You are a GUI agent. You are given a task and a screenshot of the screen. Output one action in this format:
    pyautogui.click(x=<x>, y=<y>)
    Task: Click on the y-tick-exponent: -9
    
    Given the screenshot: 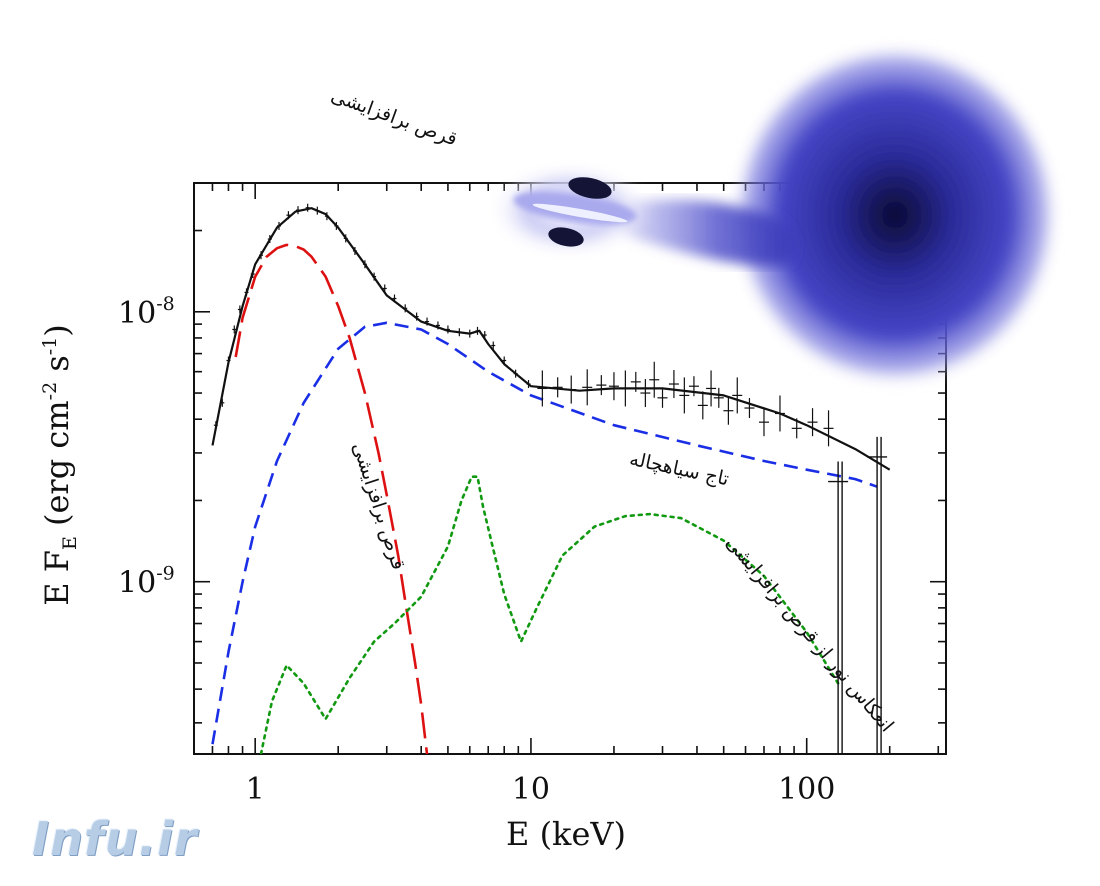 What is the action you would take?
    pyautogui.click(x=165, y=574)
    